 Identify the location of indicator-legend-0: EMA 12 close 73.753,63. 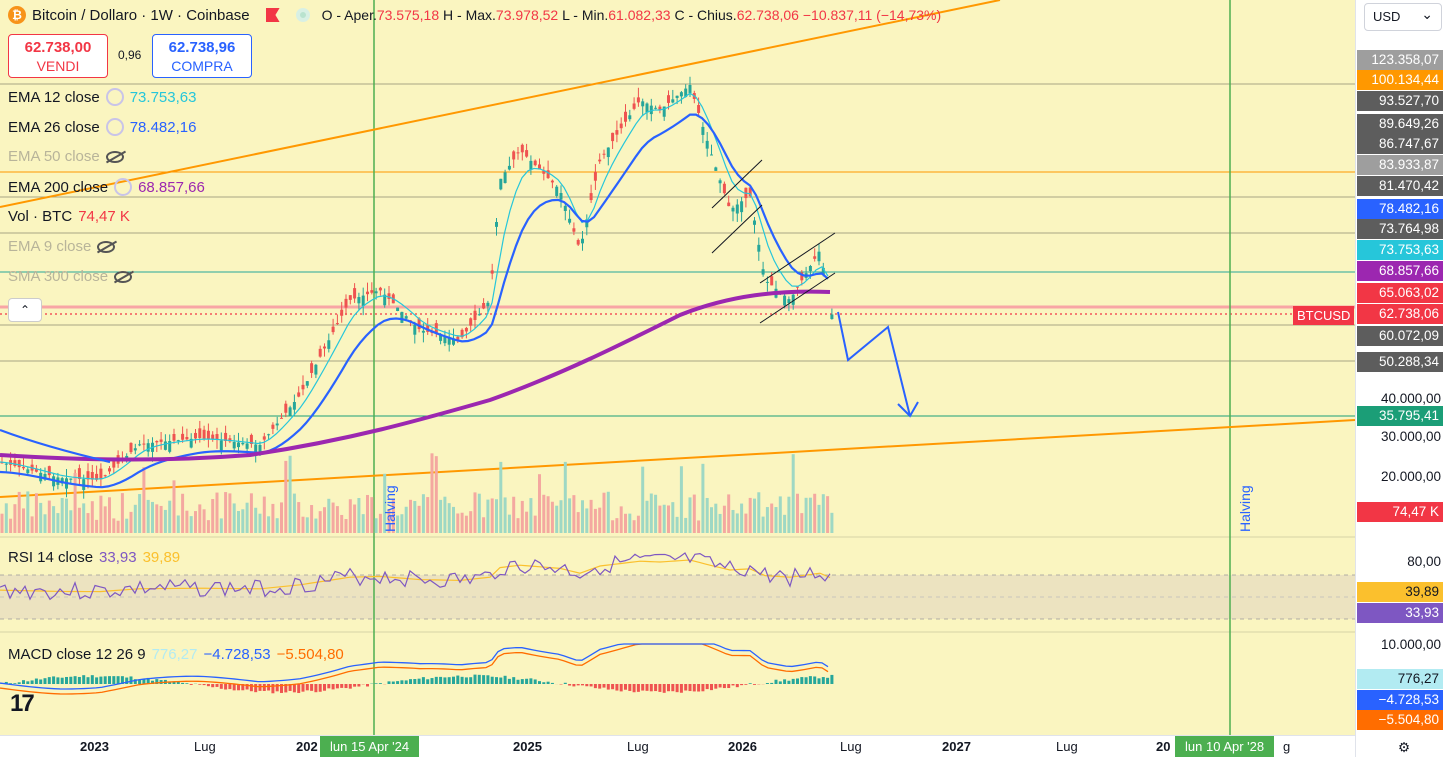
(102, 97).